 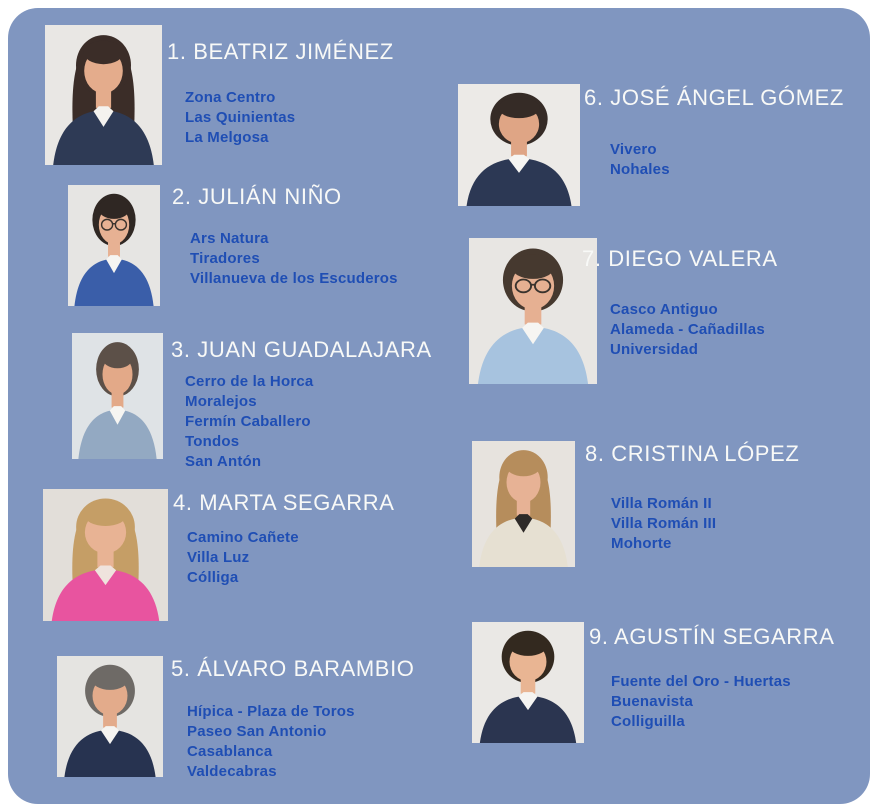 What do you see at coordinates (229, 238) in the screenshot?
I see `zone-item: Ars Natura` at bounding box center [229, 238].